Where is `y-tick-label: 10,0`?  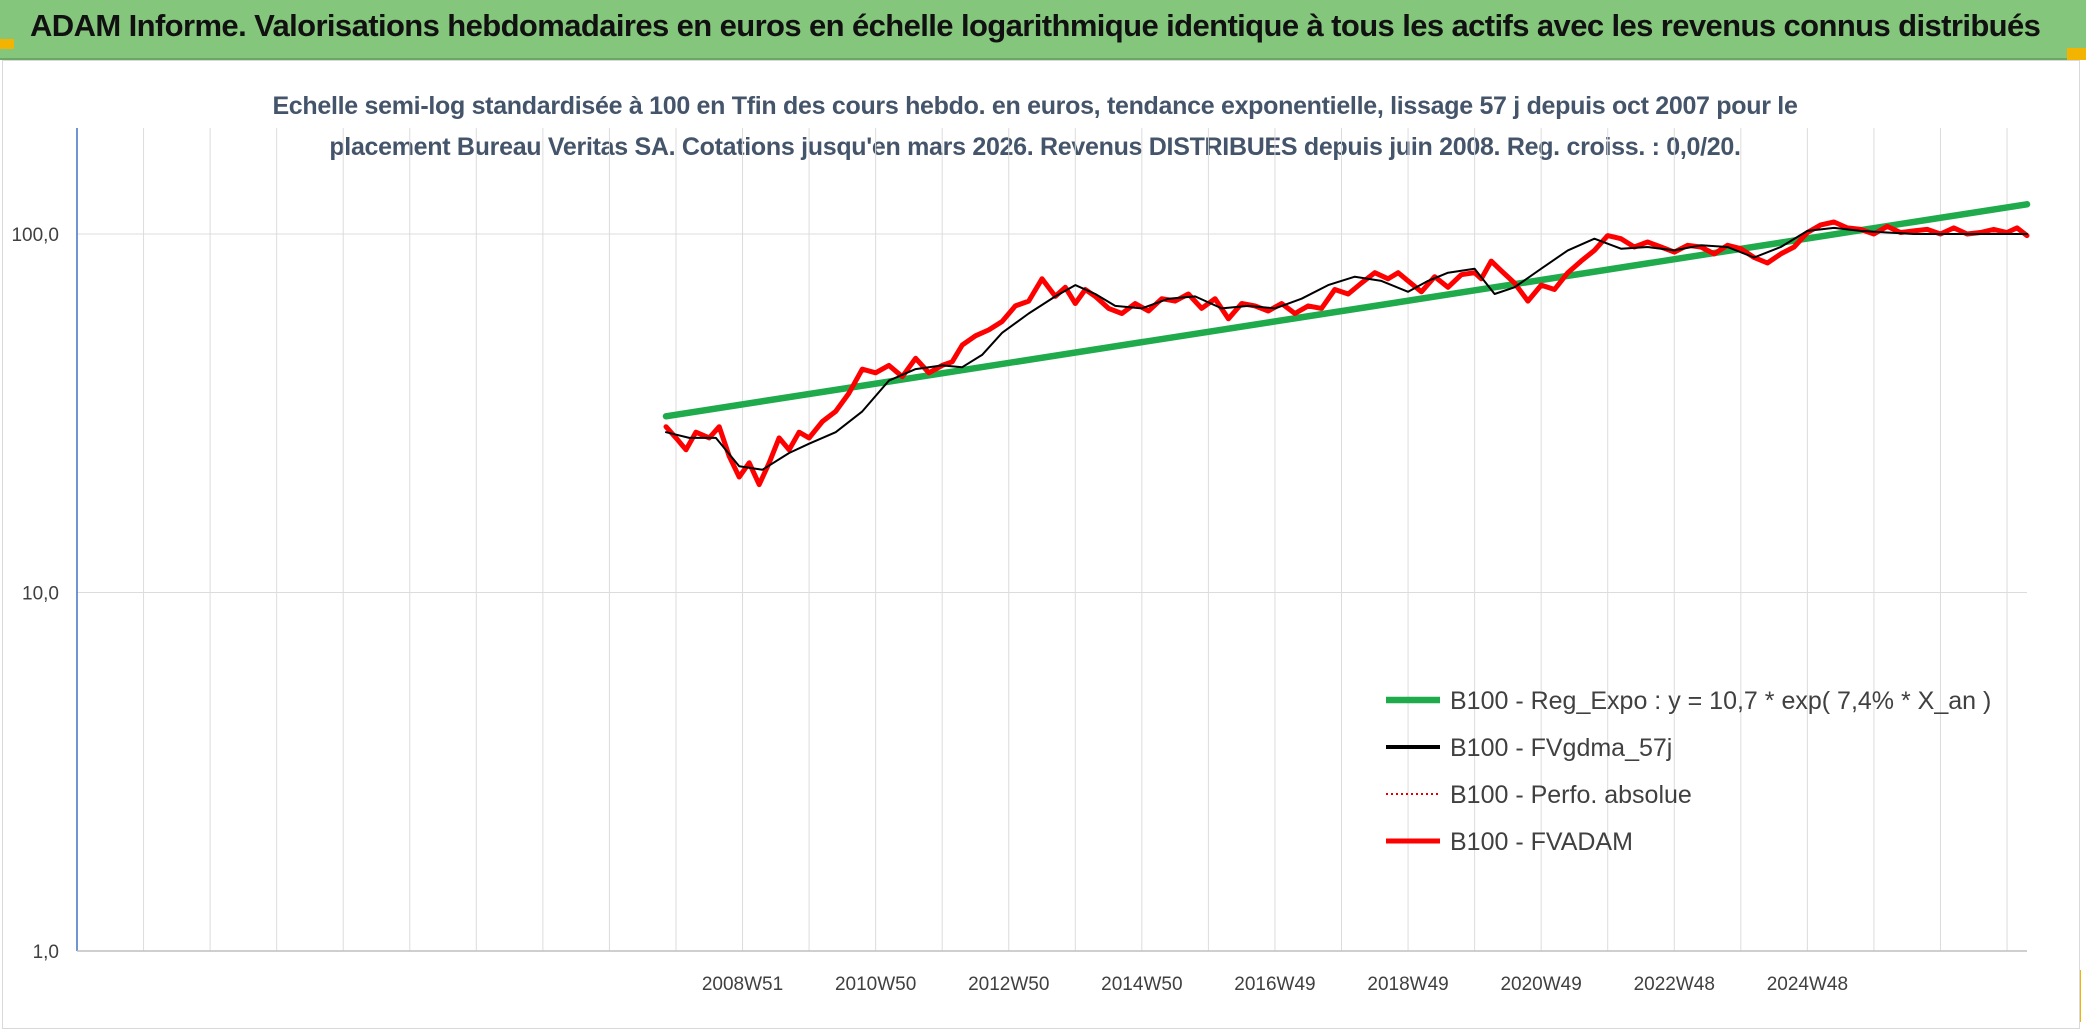 y-tick-label: 10,0 is located at coordinates (40, 594).